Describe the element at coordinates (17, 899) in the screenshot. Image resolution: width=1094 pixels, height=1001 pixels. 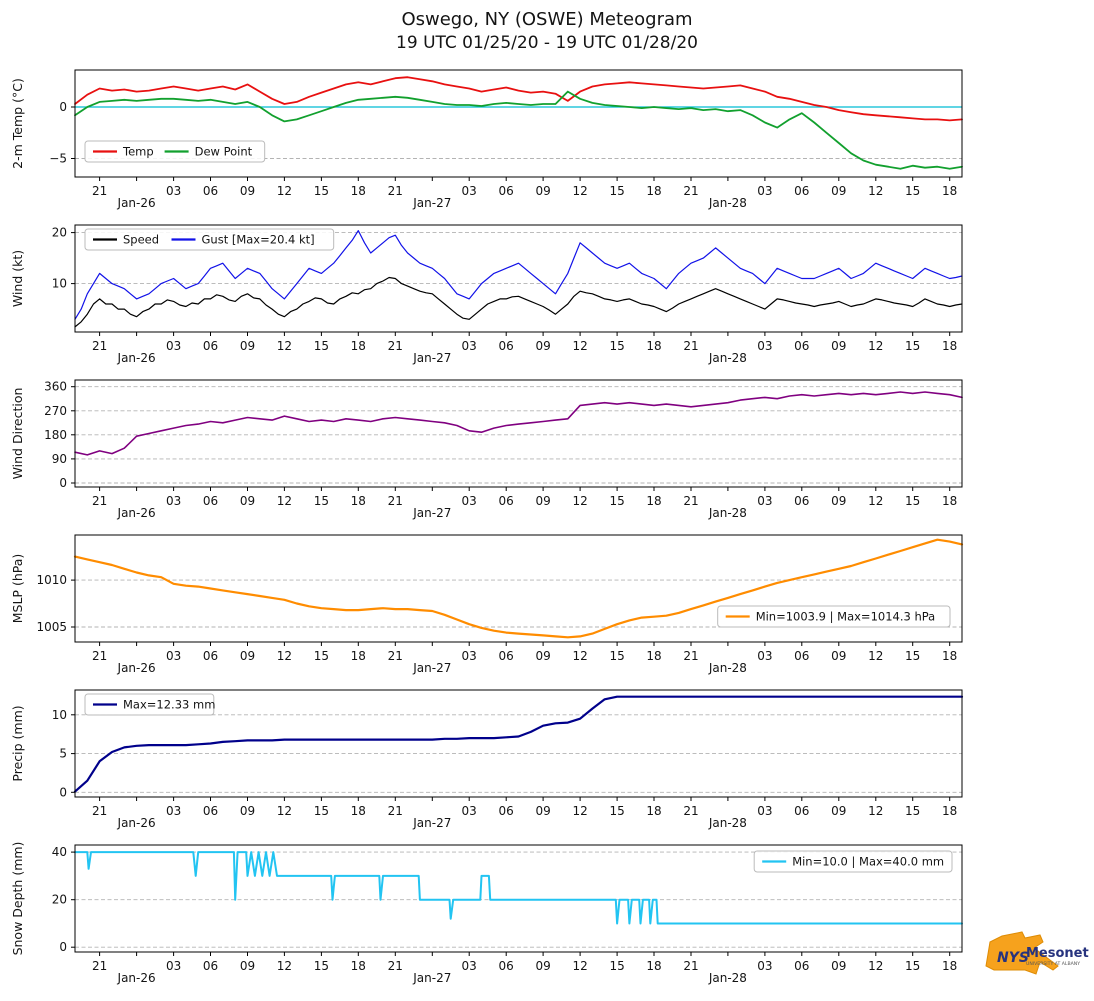
I see `svg-text: Snow Depth (mm)` at that location.